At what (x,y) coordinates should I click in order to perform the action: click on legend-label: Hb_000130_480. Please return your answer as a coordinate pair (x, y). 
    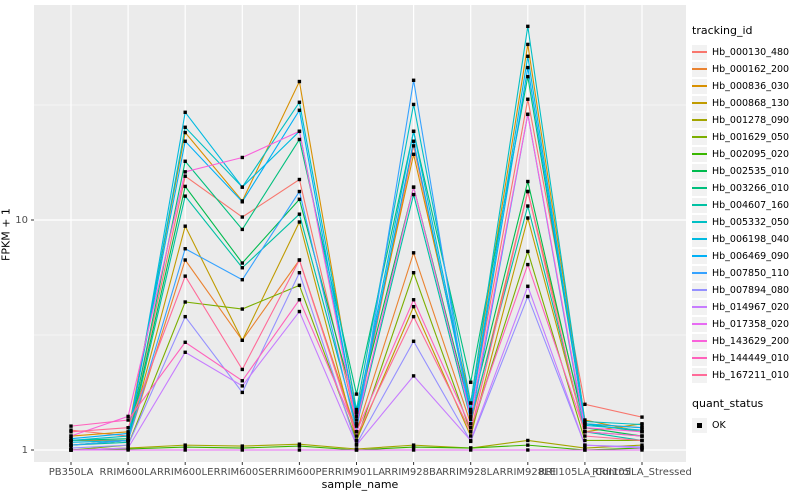
    Looking at the image, I should click on (751, 52).